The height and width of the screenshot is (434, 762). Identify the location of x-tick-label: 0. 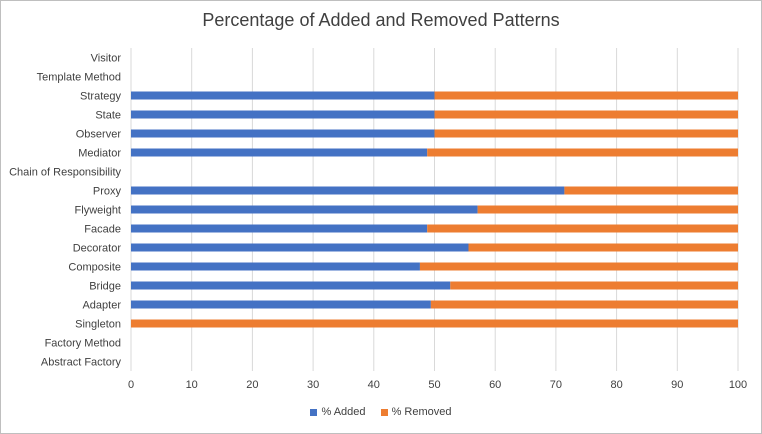
(131, 385).